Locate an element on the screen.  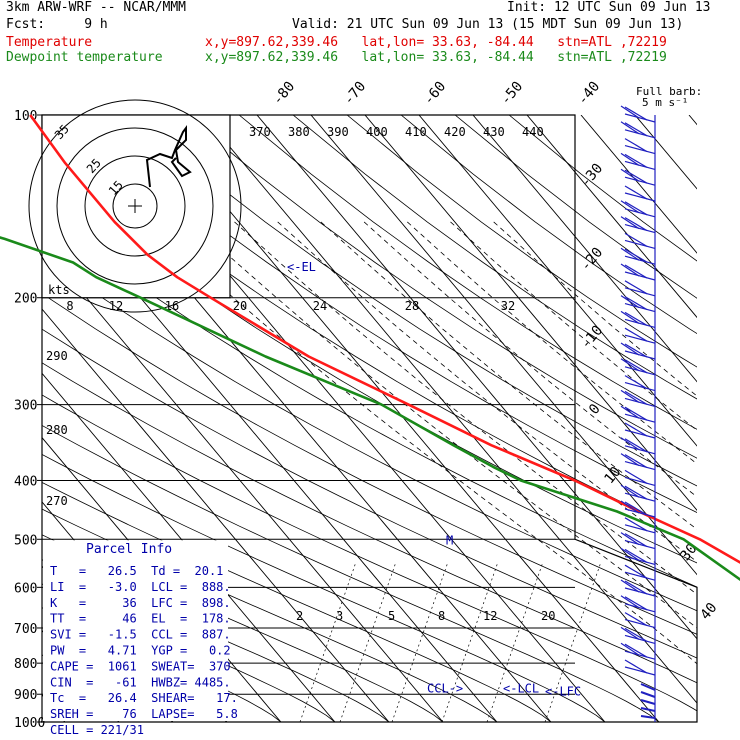
parcel-info-row: CIN = -61 HWBZ= 4485. is located at coordinates (140, 682).